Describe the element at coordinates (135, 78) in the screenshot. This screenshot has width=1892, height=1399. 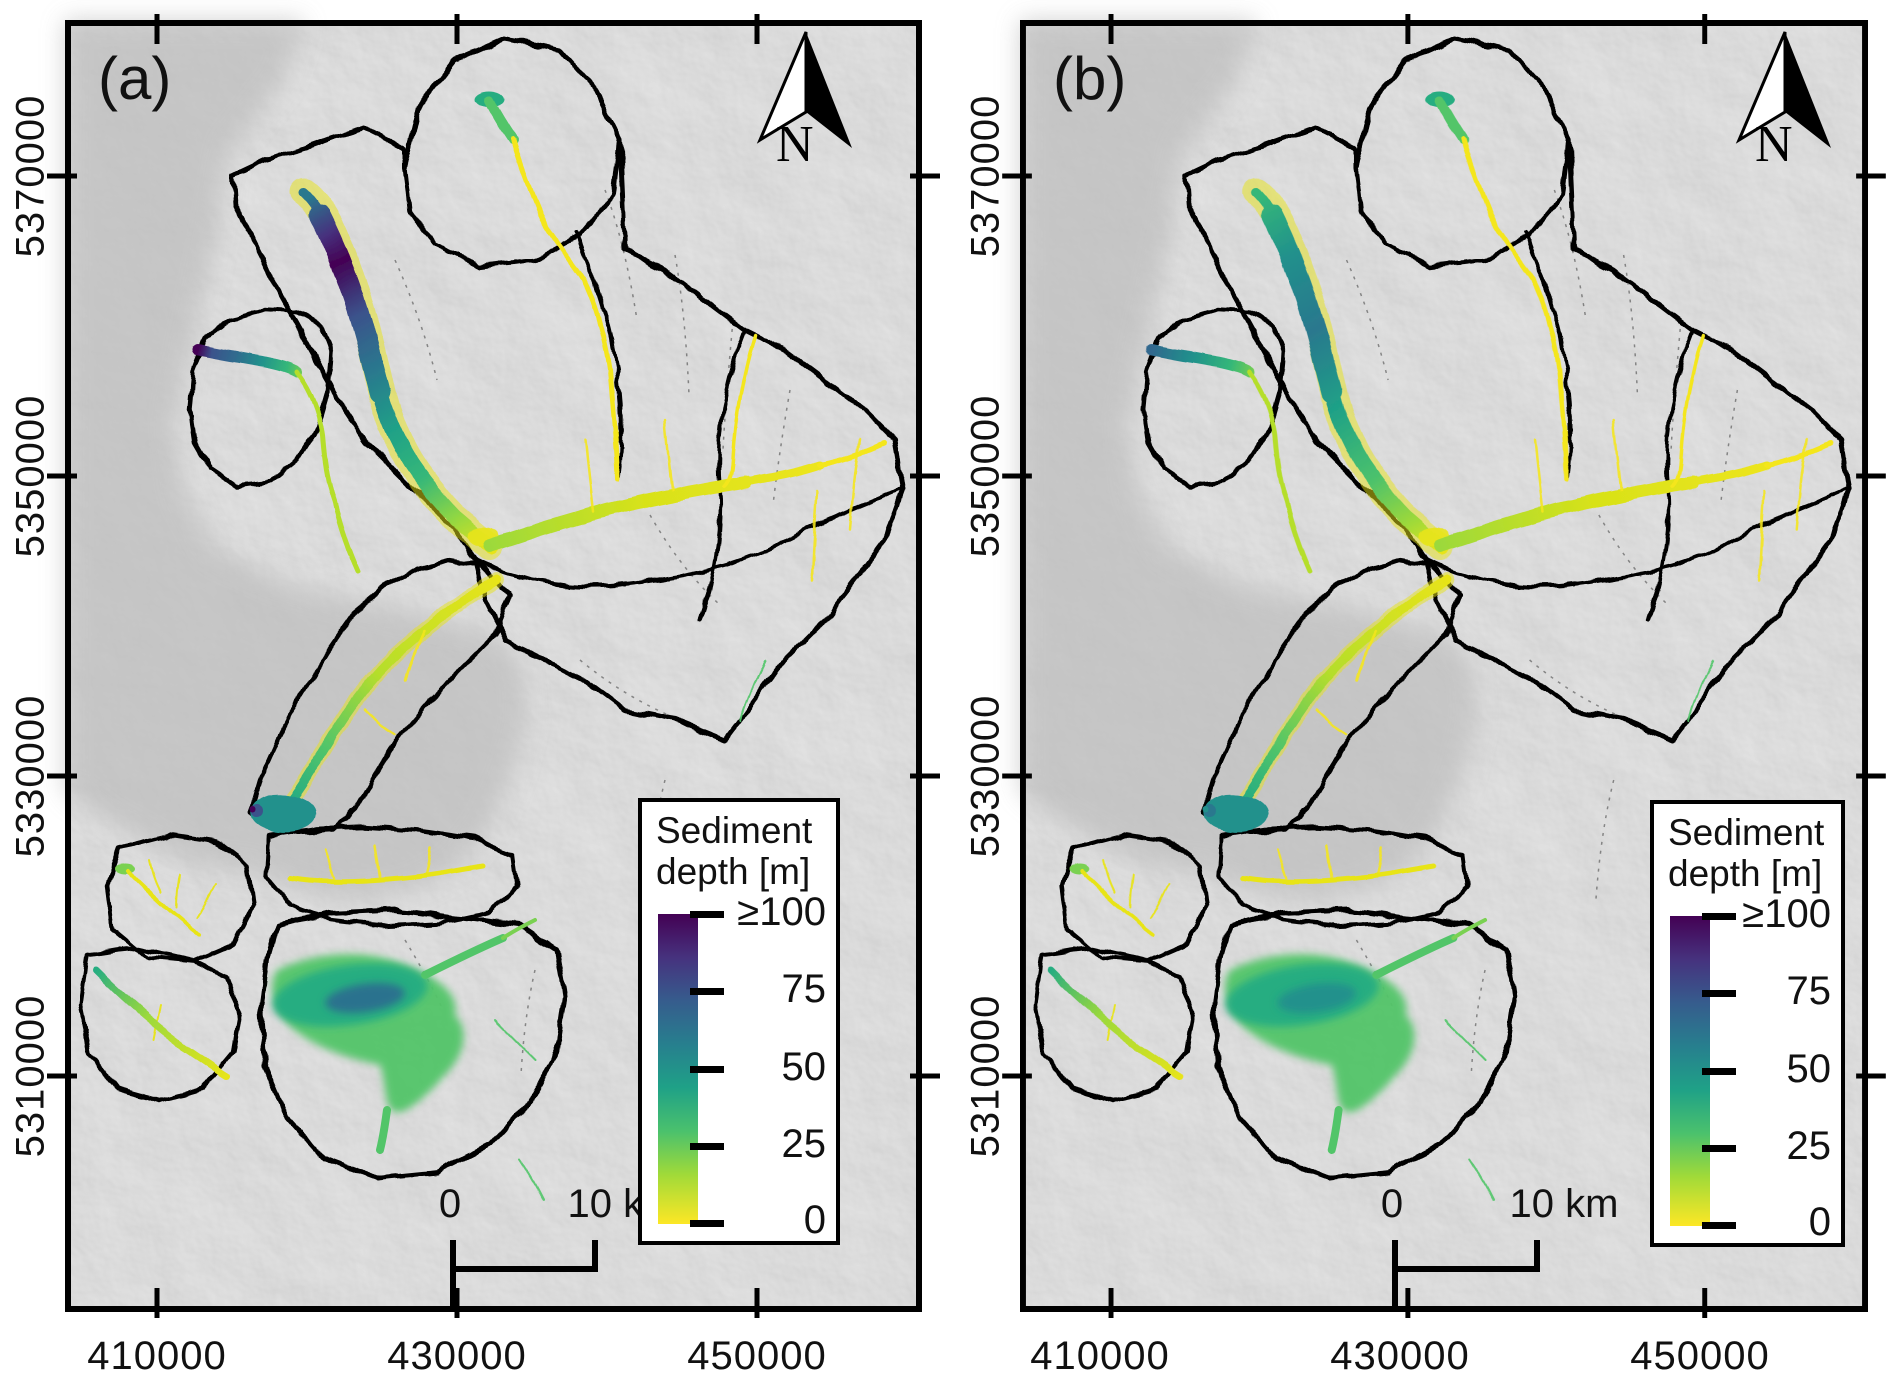
I see `panel-a-label: (a)` at that location.